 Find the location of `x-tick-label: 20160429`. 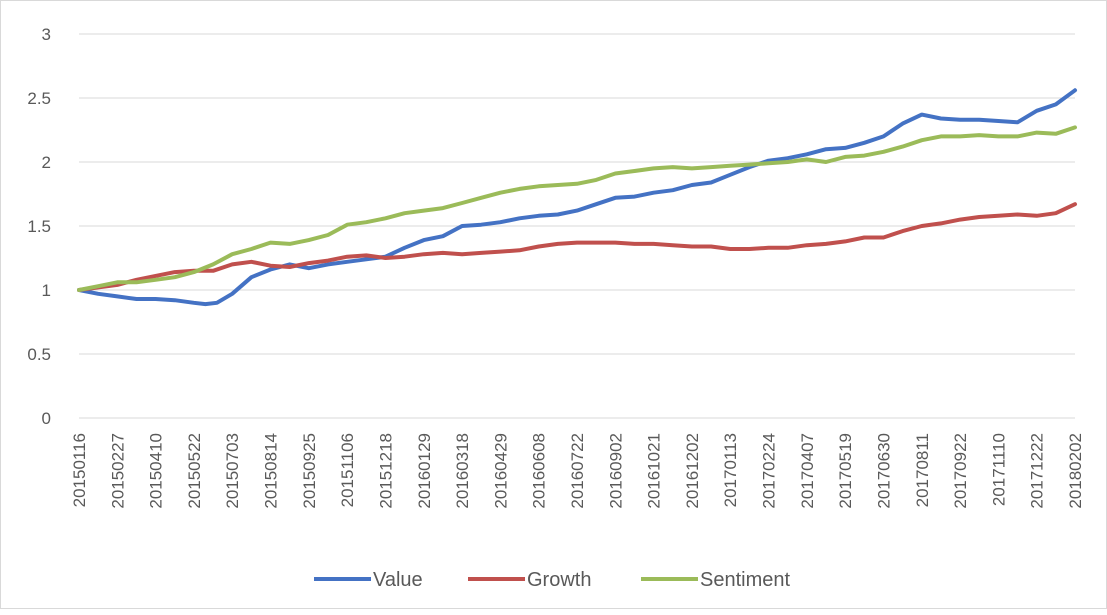

x-tick-label: 20160429 is located at coordinates (500, 471).